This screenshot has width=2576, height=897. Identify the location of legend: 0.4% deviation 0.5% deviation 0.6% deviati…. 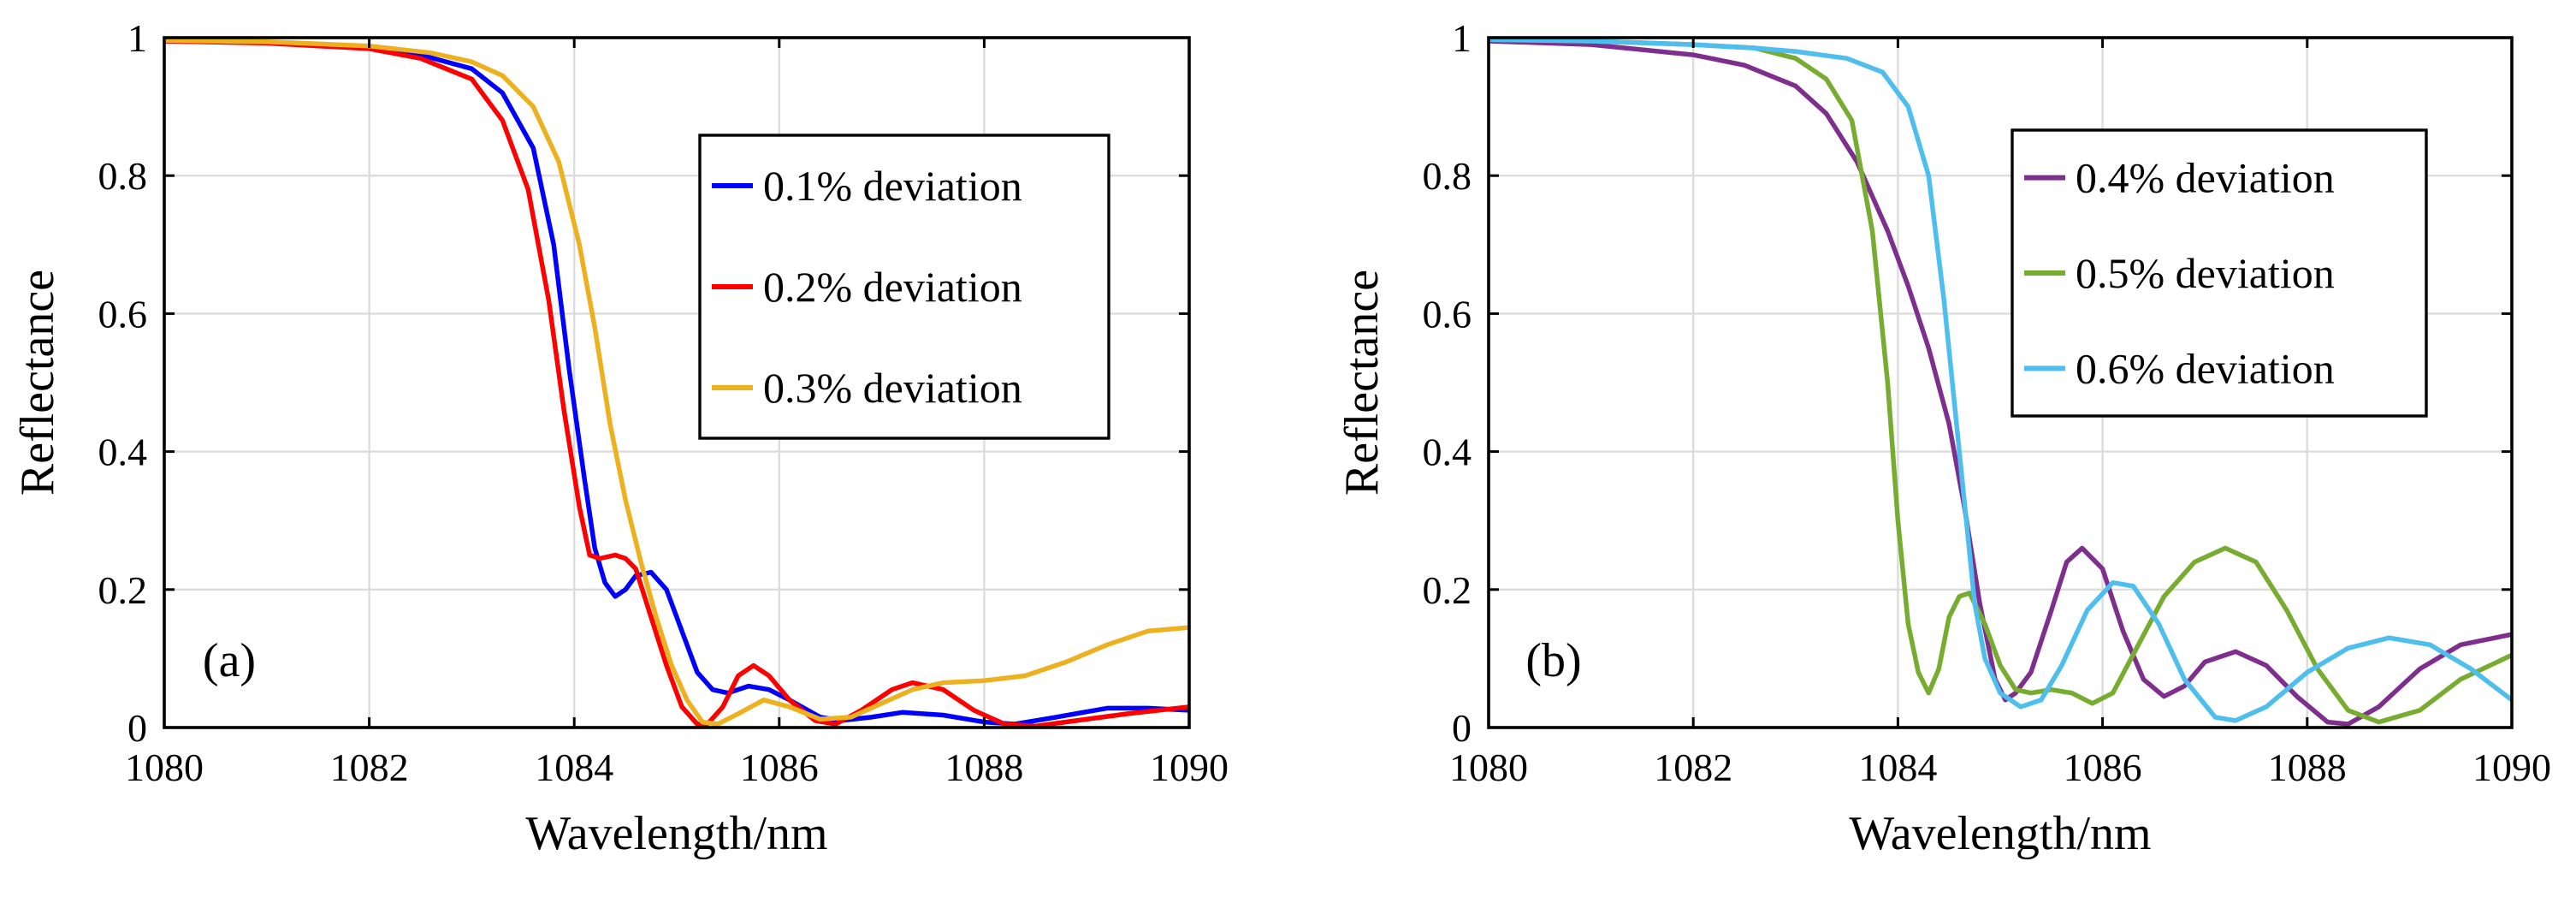
(2219, 273).